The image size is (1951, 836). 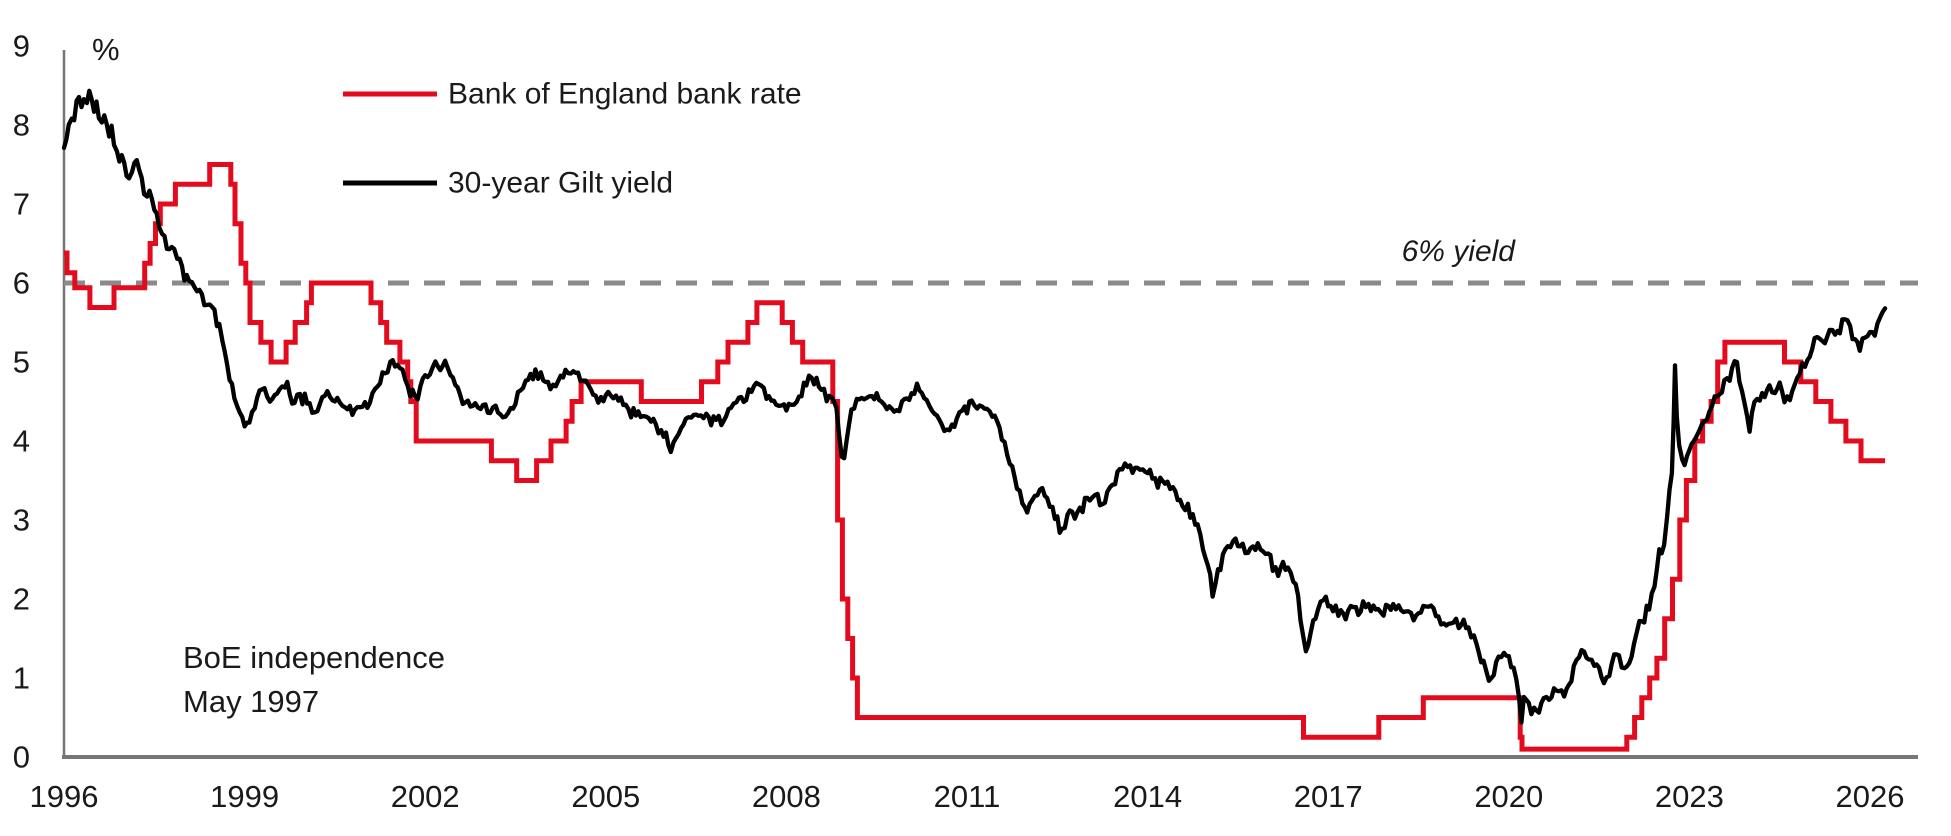 I want to click on reference-line-label: 6% yield, so click(x=1459, y=251).